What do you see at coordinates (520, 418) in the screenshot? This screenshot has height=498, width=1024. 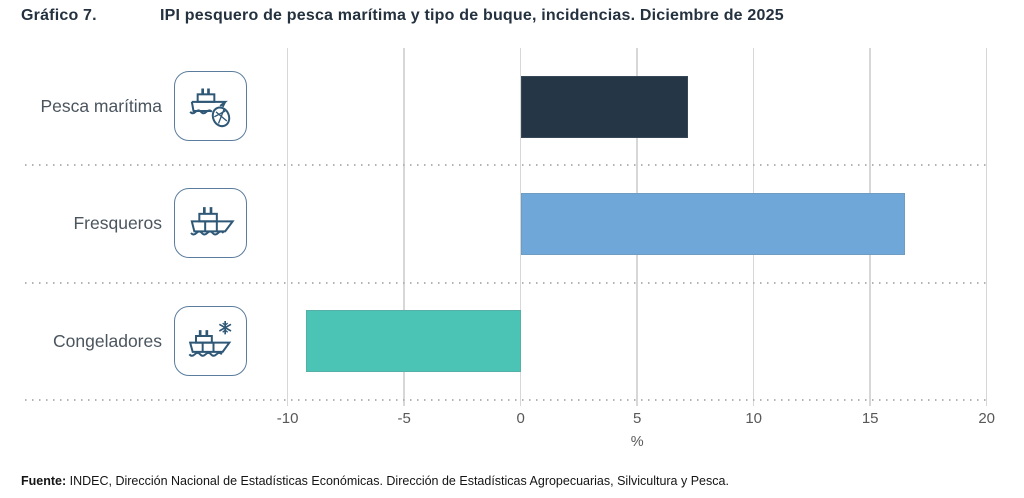 I see `x-tick-label: 0` at bounding box center [520, 418].